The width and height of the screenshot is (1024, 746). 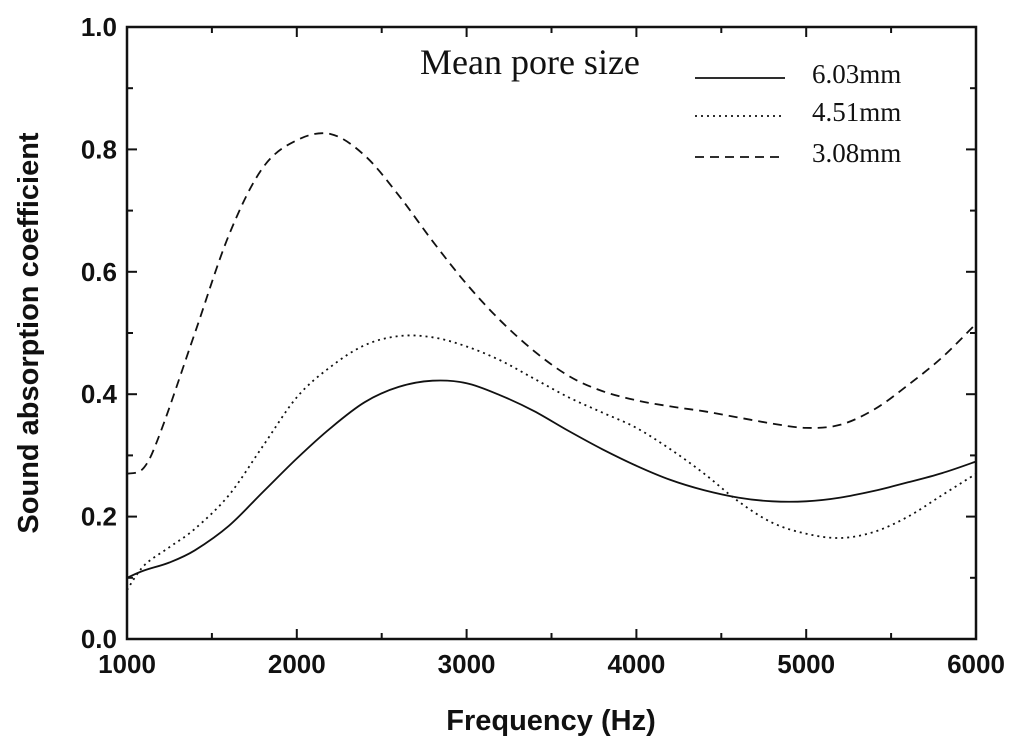 What do you see at coordinates (660, 105) in the screenshot?
I see `legend: Mean pore size 6.03mm 4.51mm 3.08mm` at bounding box center [660, 105].